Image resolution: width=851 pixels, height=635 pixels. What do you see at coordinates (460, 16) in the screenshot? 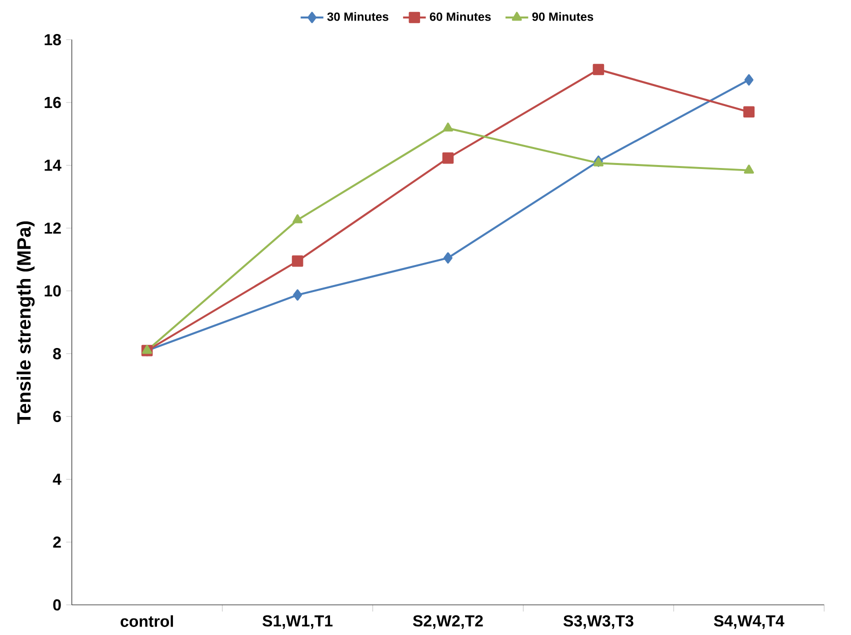
I see `legend-label: 60 Minutes` at bounding box center [460, 16].